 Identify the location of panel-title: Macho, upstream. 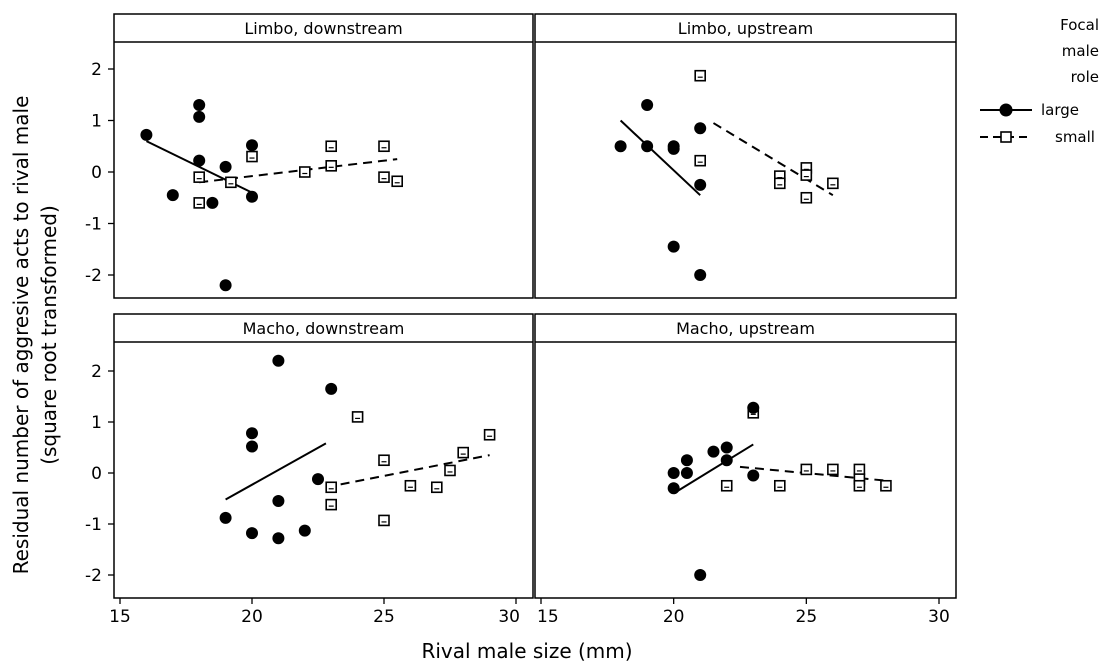
(745, 328).